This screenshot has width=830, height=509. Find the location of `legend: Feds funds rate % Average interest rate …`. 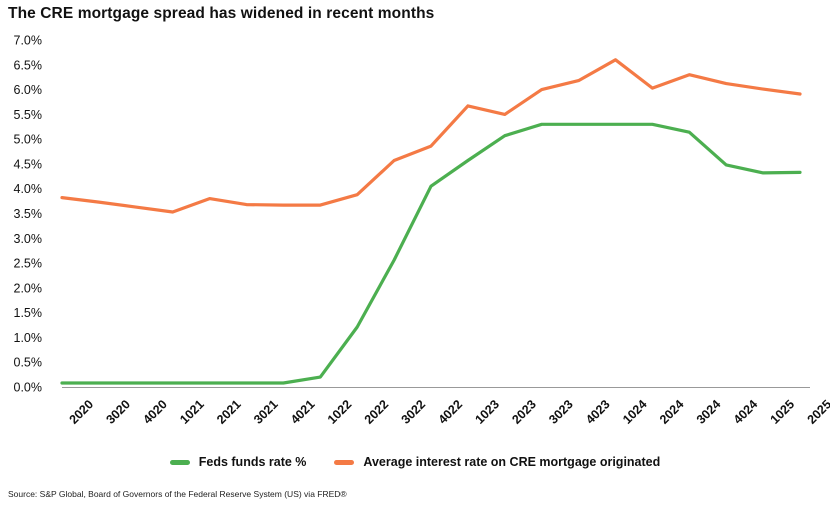

legend: Feds funds rate % Average interest rate … is located at coordinates (415, 462).